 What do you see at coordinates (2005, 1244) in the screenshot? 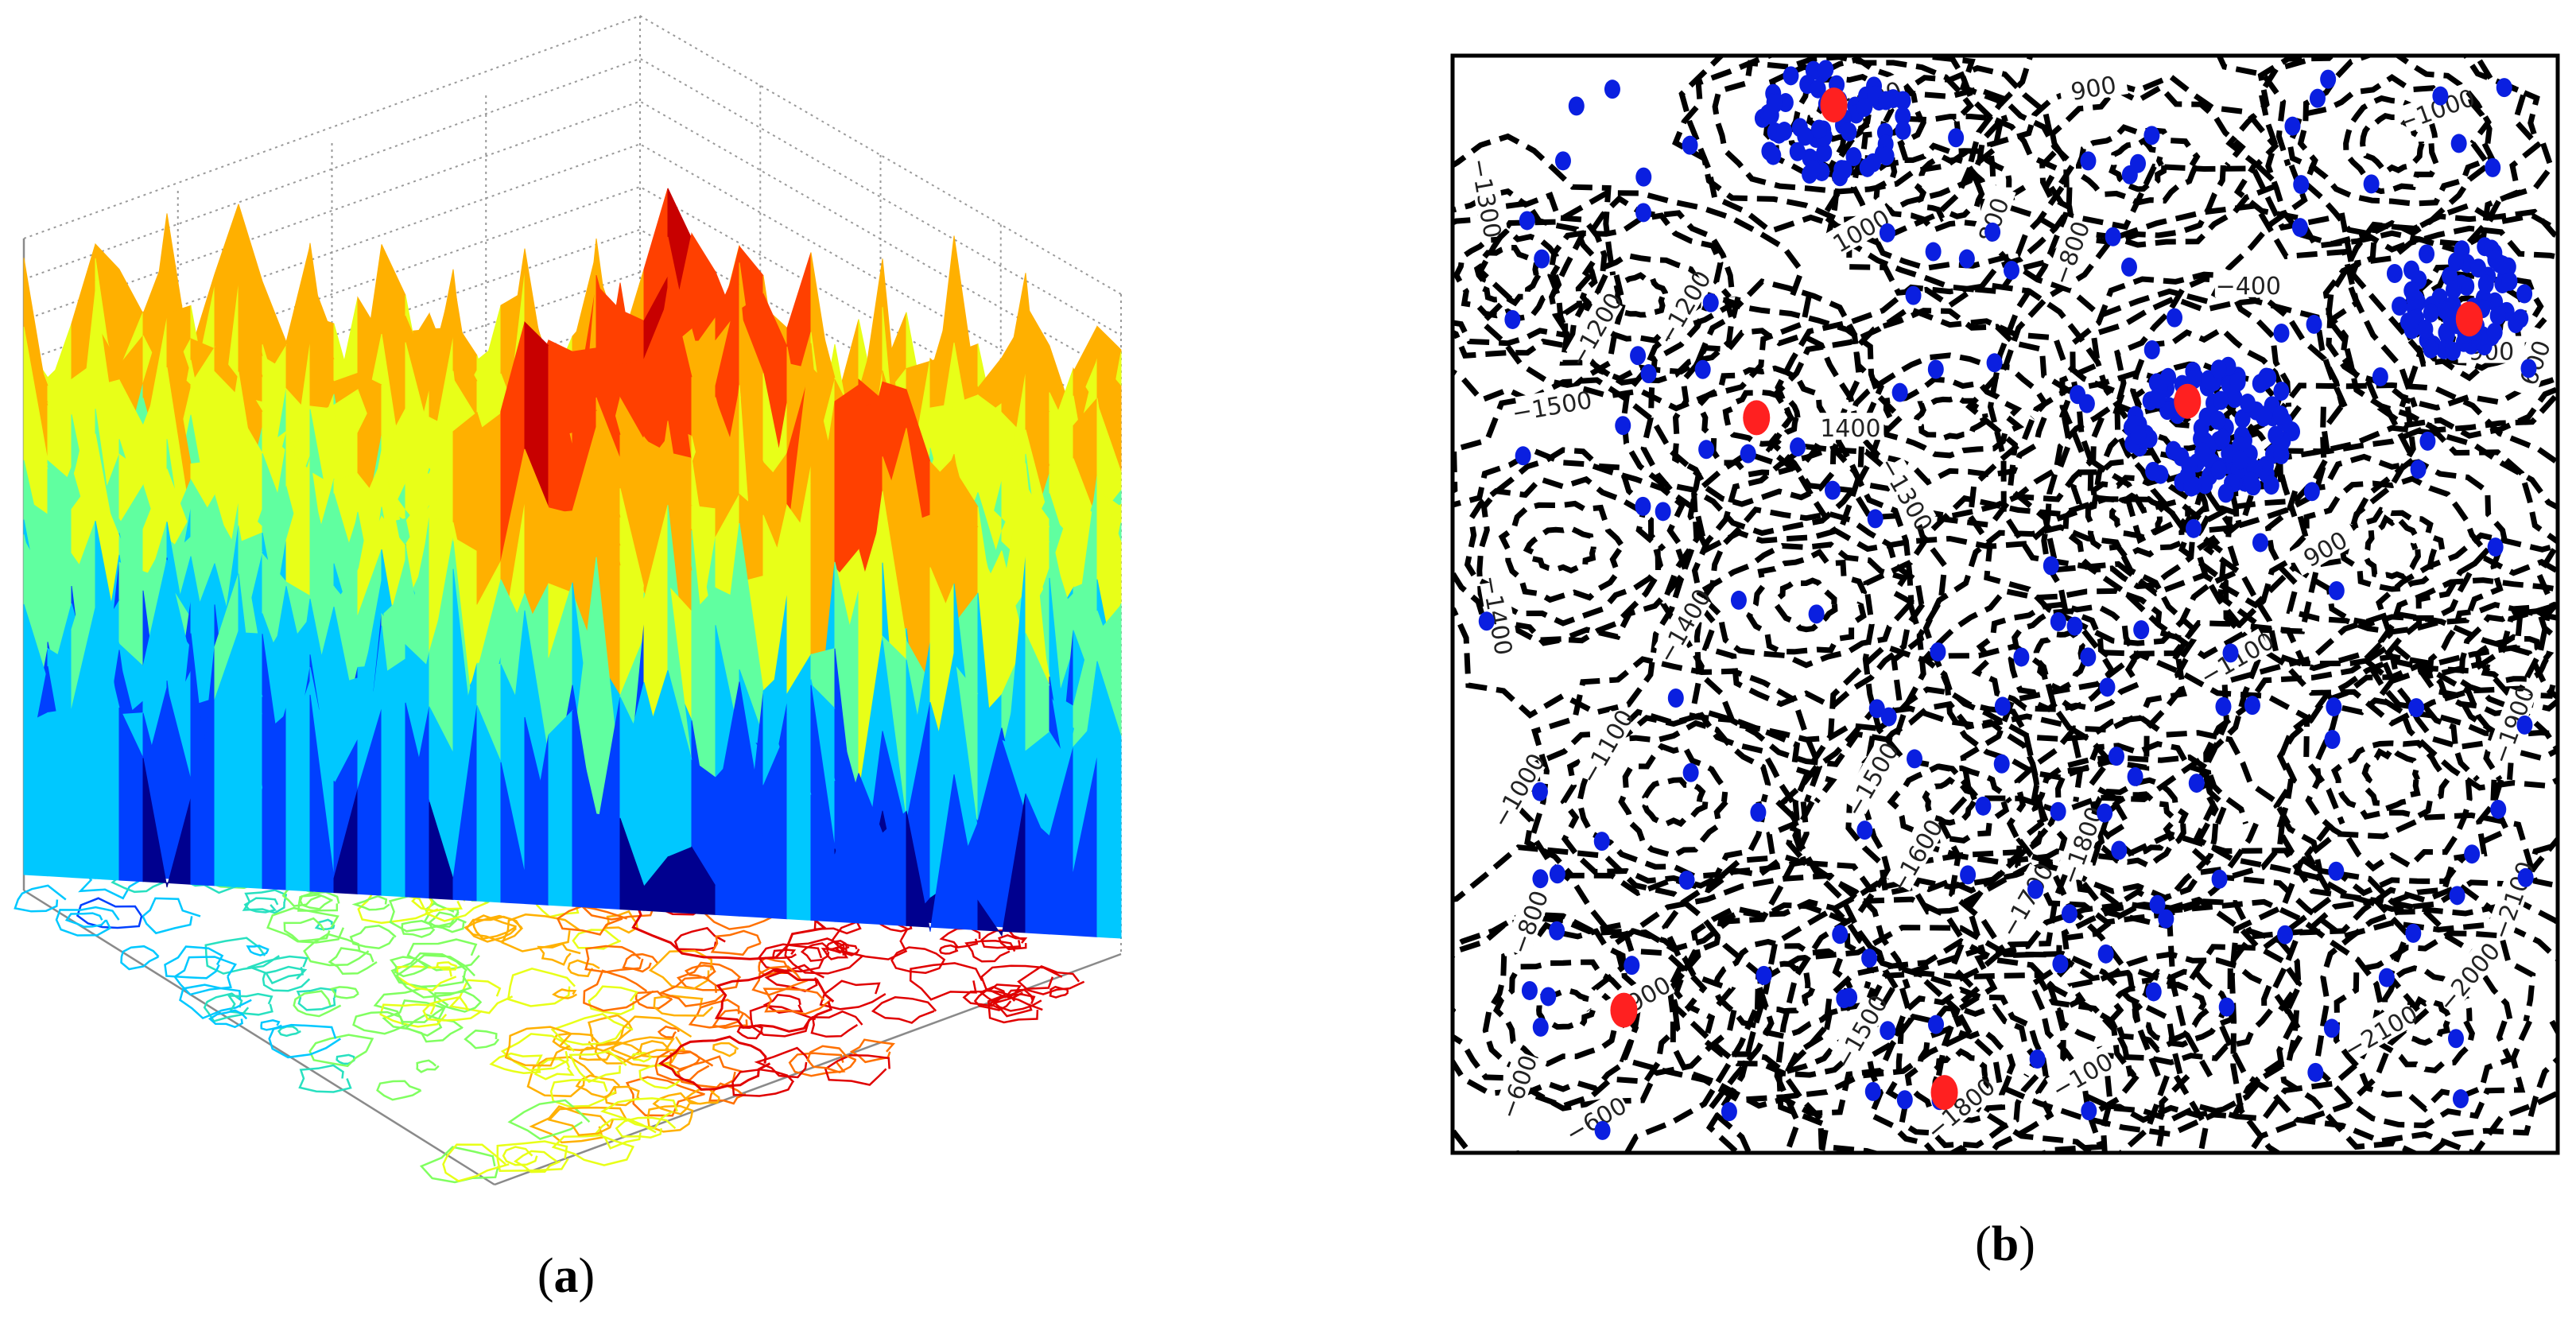
I see `caption-b: (b)` at bounding box center [2005, 1244].